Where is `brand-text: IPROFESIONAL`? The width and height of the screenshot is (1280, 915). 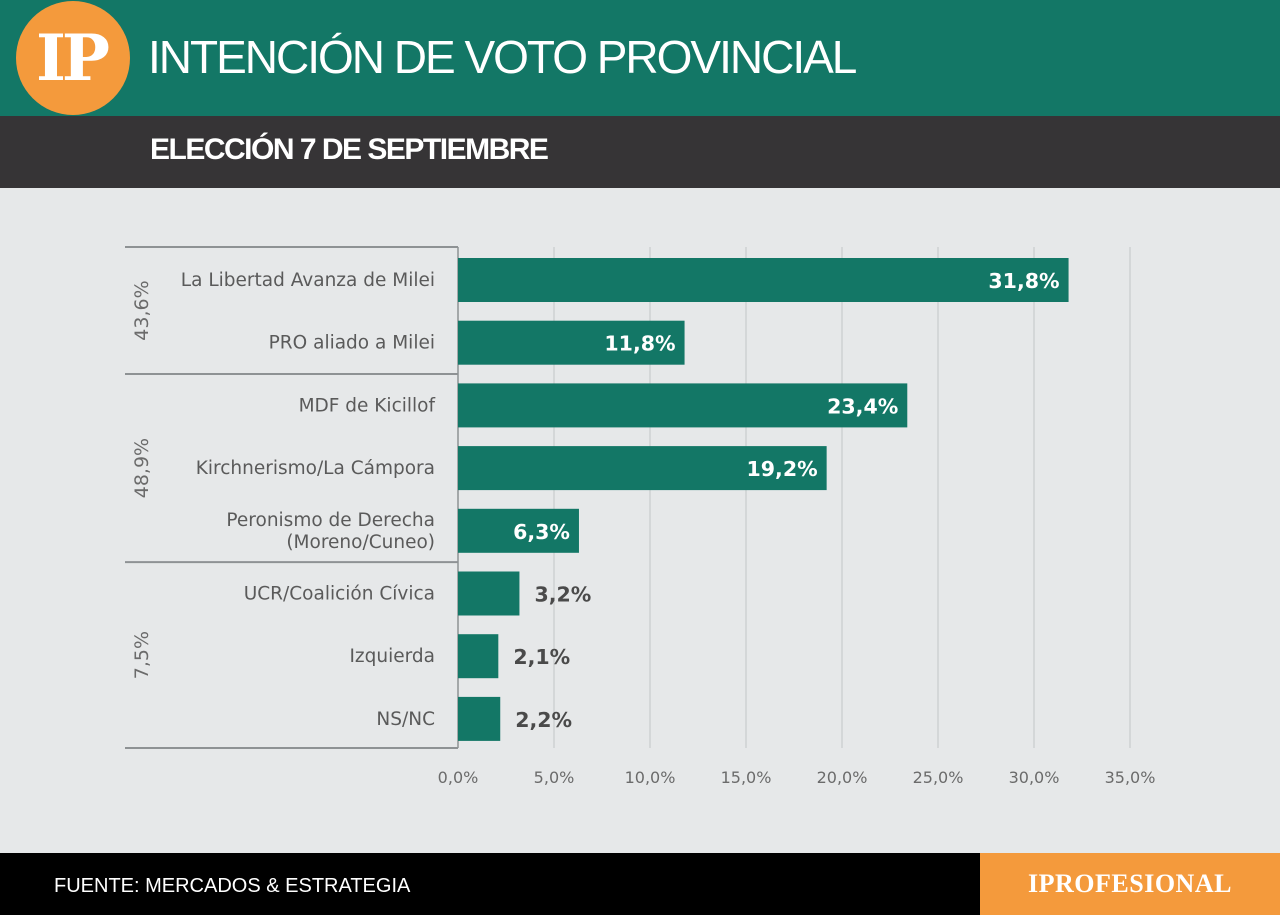
brand-text: IPROFESIONAL is located at coordinates (1130, 883).